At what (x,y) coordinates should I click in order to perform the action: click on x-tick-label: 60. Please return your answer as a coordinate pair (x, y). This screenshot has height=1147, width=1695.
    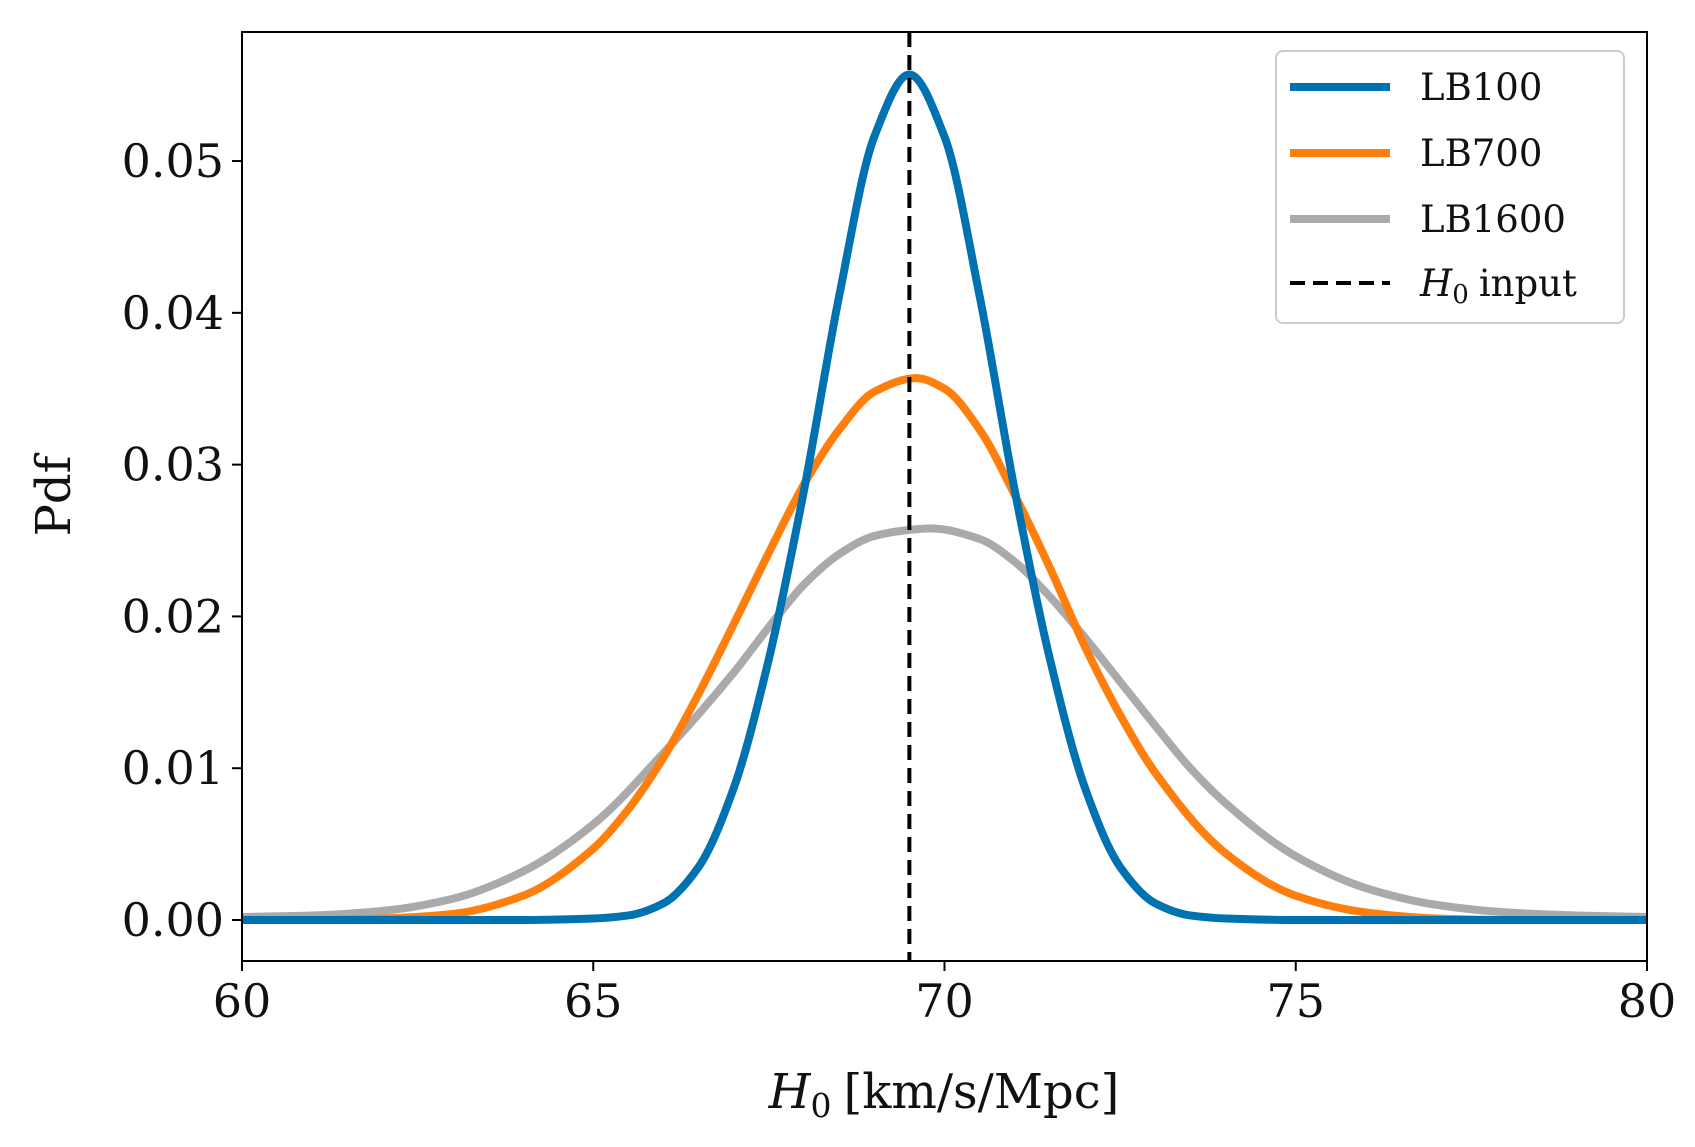
    Looking at the image, I should click on (242, 1001).